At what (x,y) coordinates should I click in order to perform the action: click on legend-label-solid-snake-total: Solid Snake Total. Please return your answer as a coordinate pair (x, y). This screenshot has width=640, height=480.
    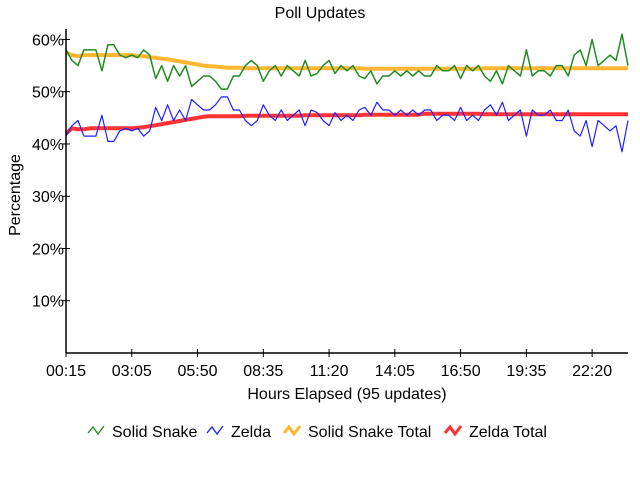
    Looking at the image, I should click on (369, 432).